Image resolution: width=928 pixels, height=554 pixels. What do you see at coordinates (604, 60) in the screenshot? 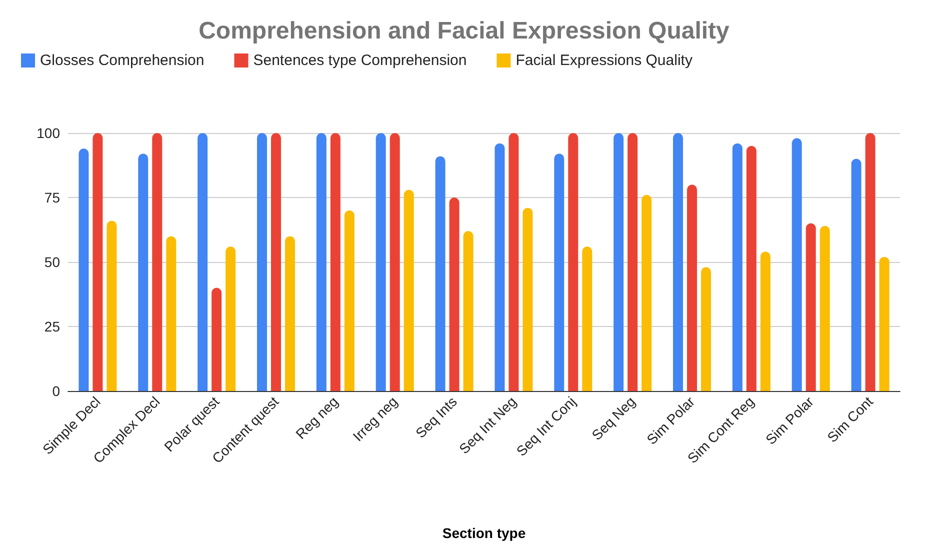
I see `legend-label: Facial Expressions Quality` at bounding box center [604, 60].